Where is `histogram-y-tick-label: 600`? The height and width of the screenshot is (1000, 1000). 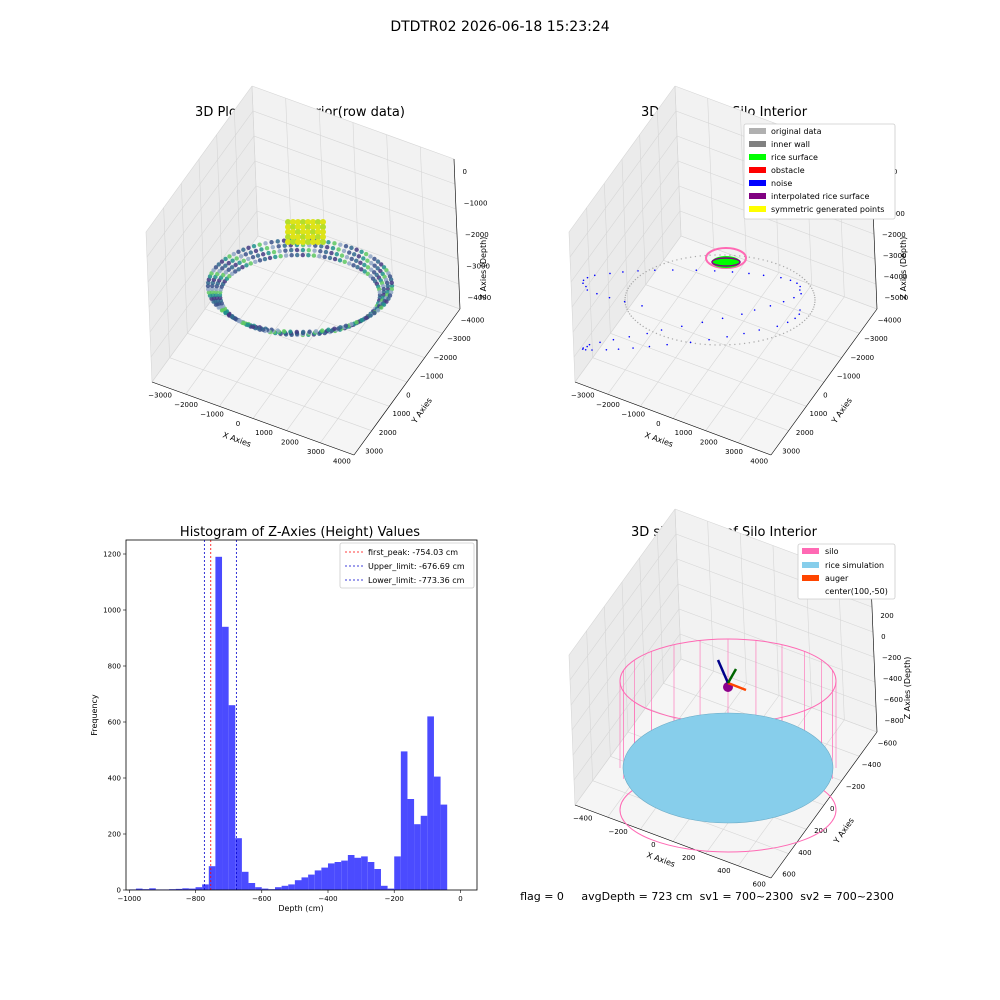
histogram-y-tick-label: 600 is located at coordinates (114, 723).